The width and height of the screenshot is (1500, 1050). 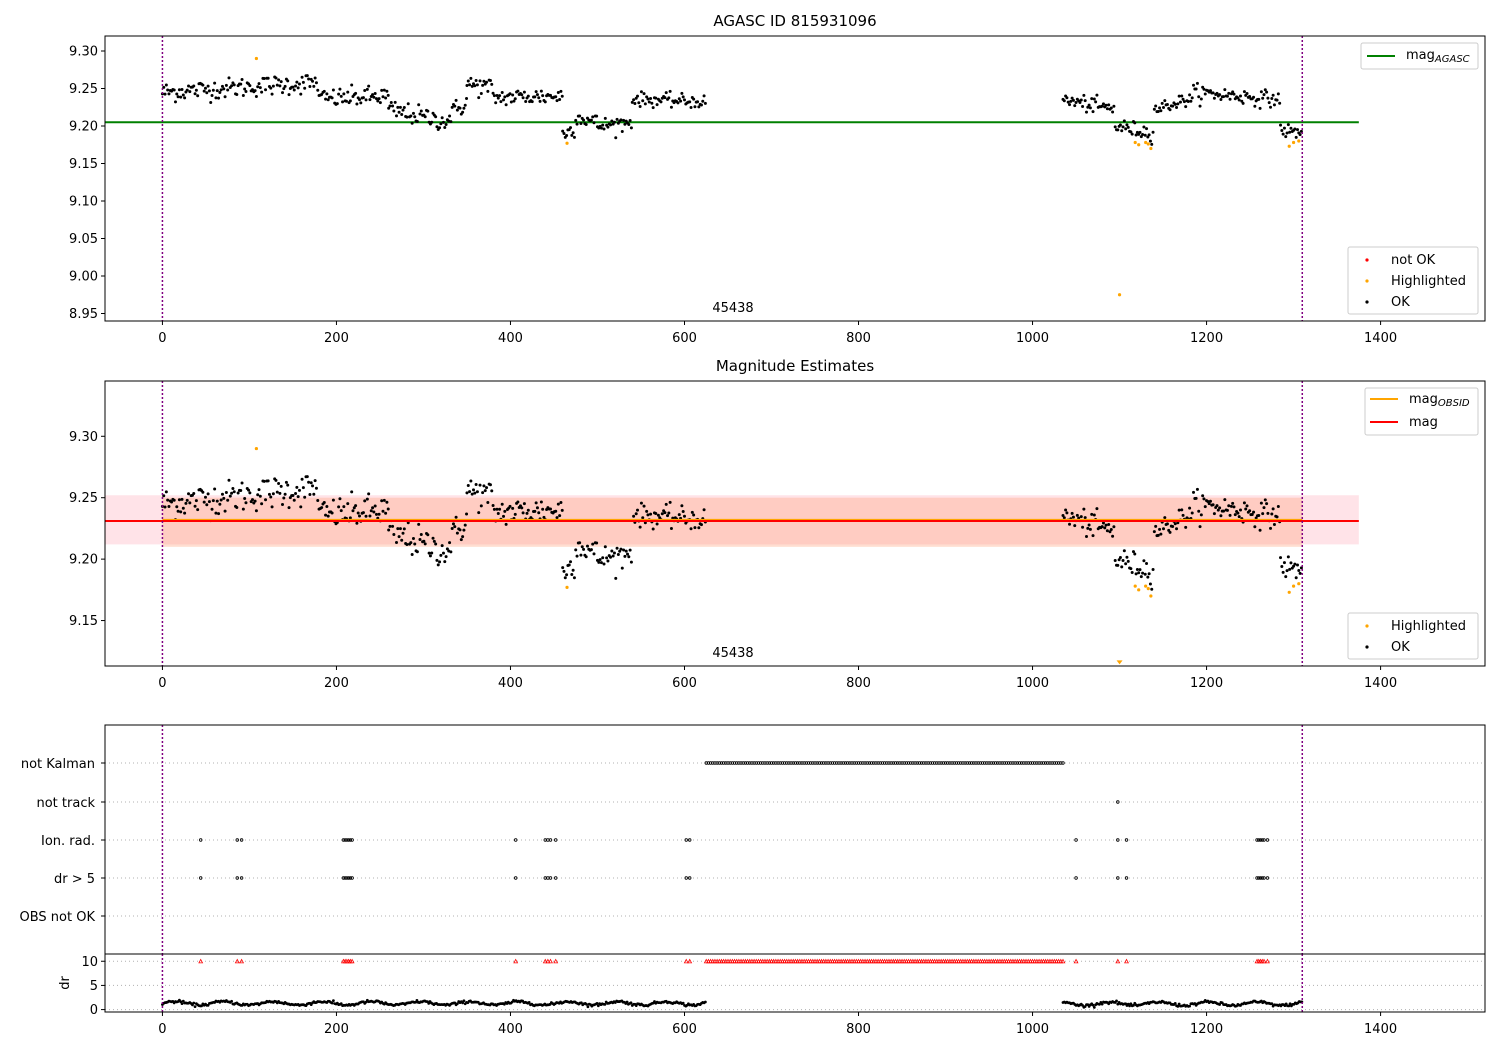 What do you see at coordinates (631, 1003) in the screenshot?
I see `dr-point` at bounding box center [631, 1003].